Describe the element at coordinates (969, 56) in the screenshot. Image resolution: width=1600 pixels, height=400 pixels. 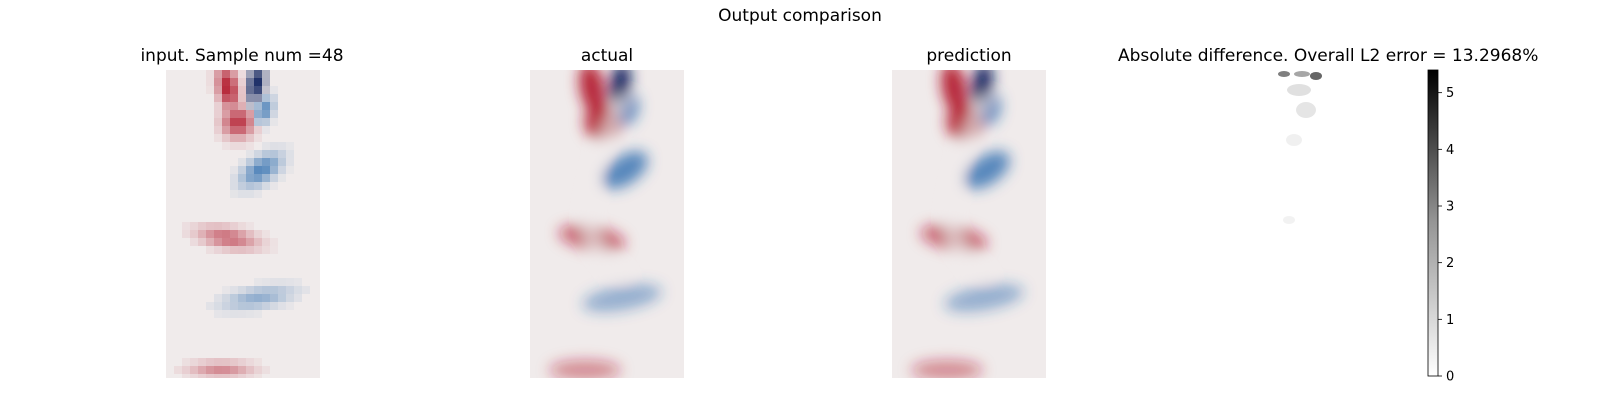
I see `panel-prediction-title: prediction` at that location.